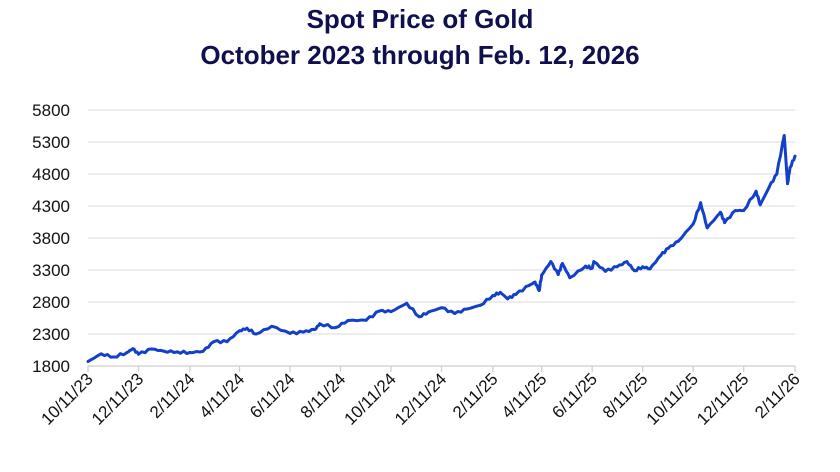 The image size is (840, 472). Describe the element at coordinates (51, 206) in the screenshot. I see `y-tick-label: 4300` at that location.